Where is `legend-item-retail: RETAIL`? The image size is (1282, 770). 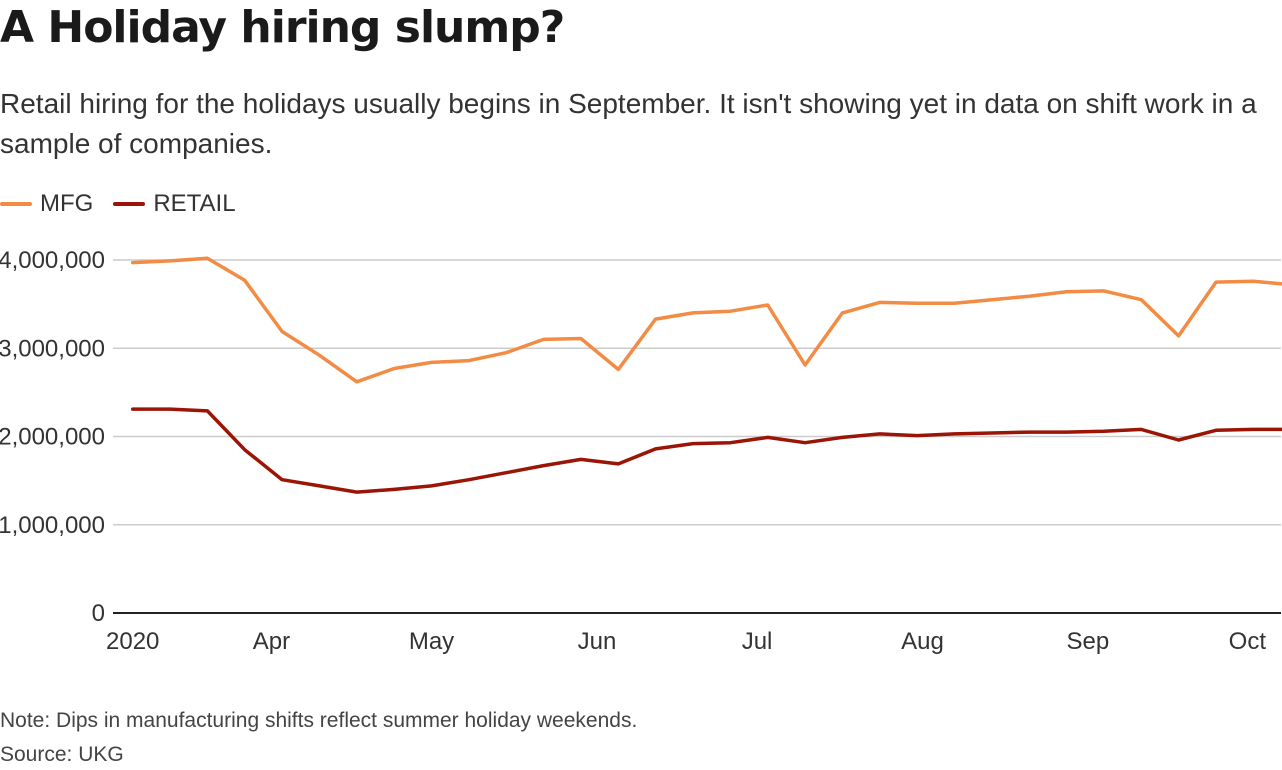 legend-item-retail: RETAIL is located at coordinates (174, 204).